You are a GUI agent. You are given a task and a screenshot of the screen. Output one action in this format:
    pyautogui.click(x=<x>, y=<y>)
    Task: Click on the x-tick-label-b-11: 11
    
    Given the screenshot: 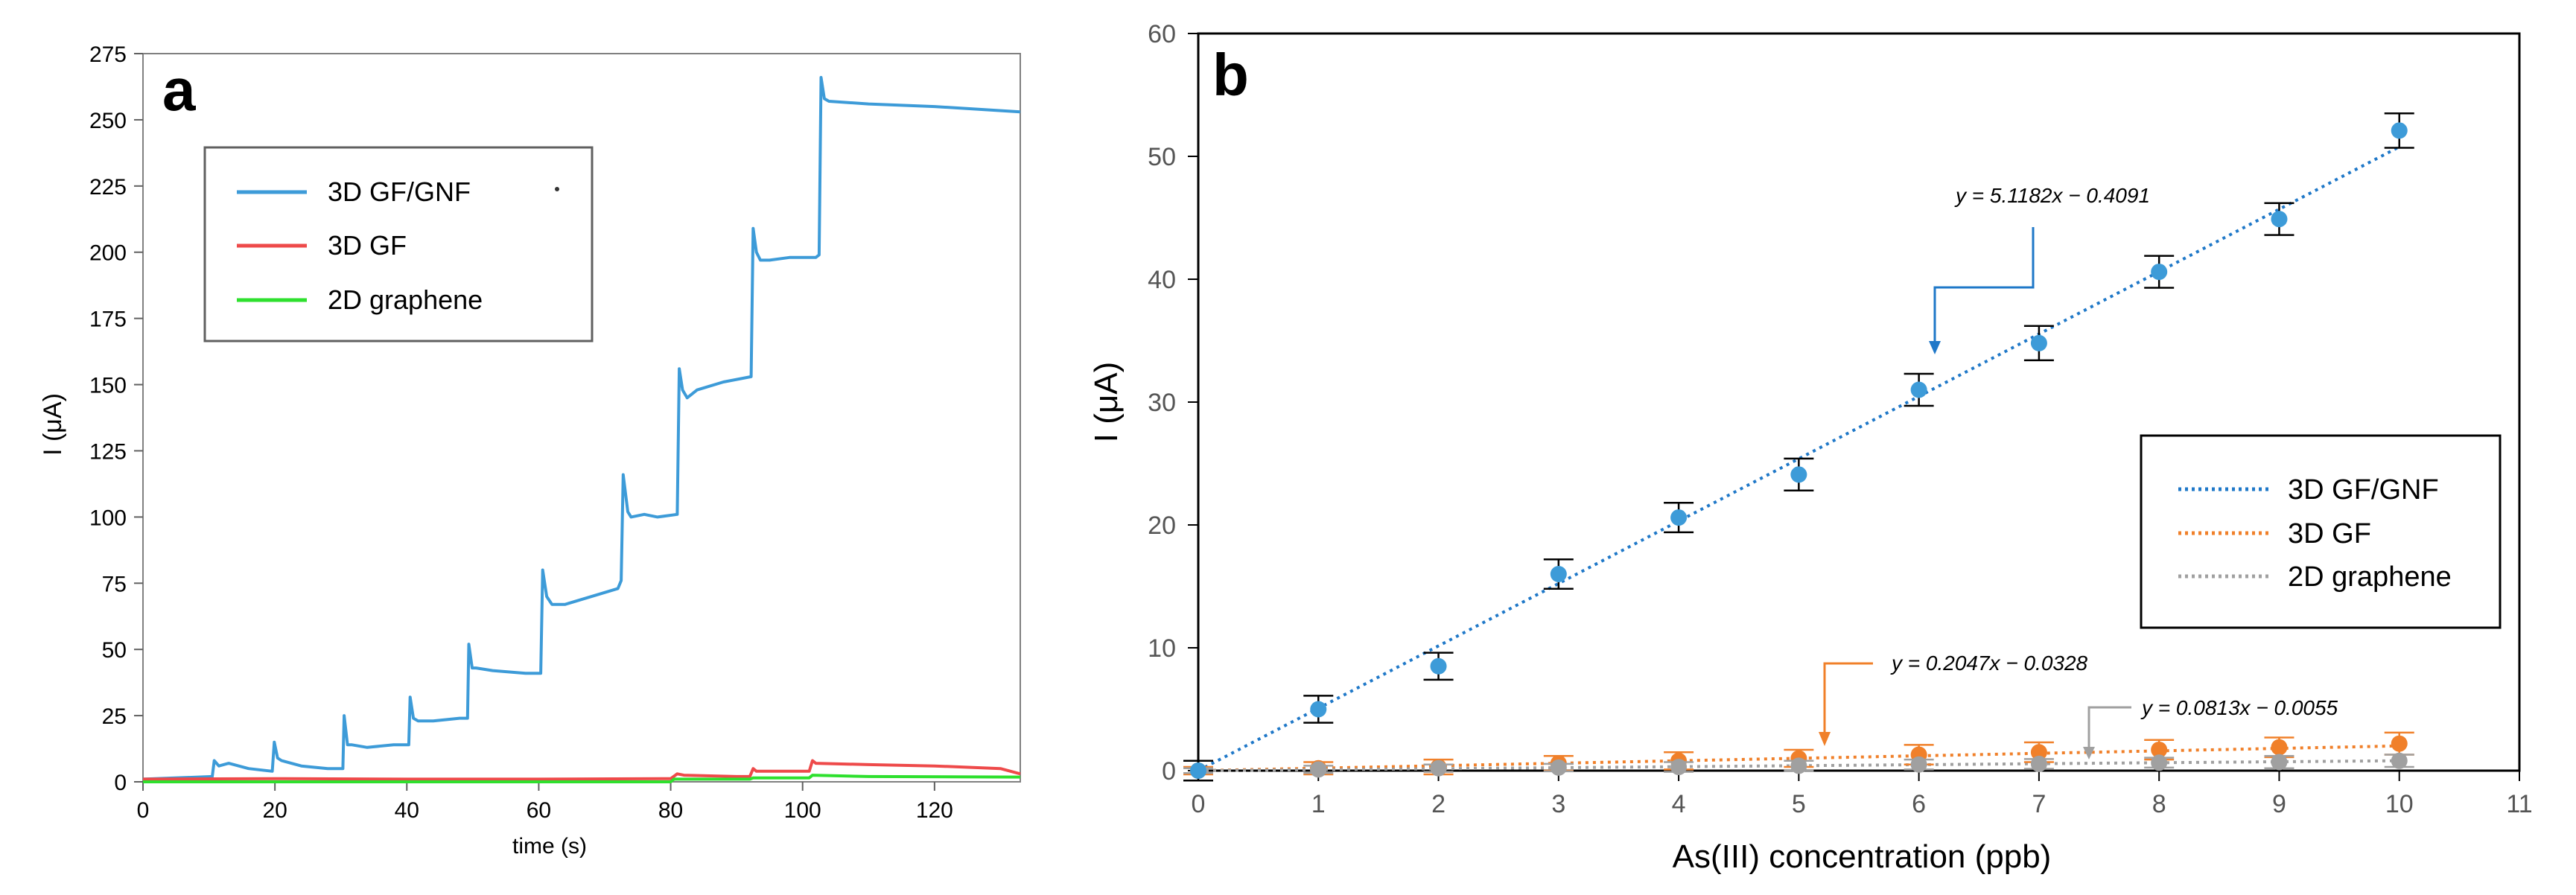 What is the action you would take?
    pyautogui.click(x=2519, y=804)
    